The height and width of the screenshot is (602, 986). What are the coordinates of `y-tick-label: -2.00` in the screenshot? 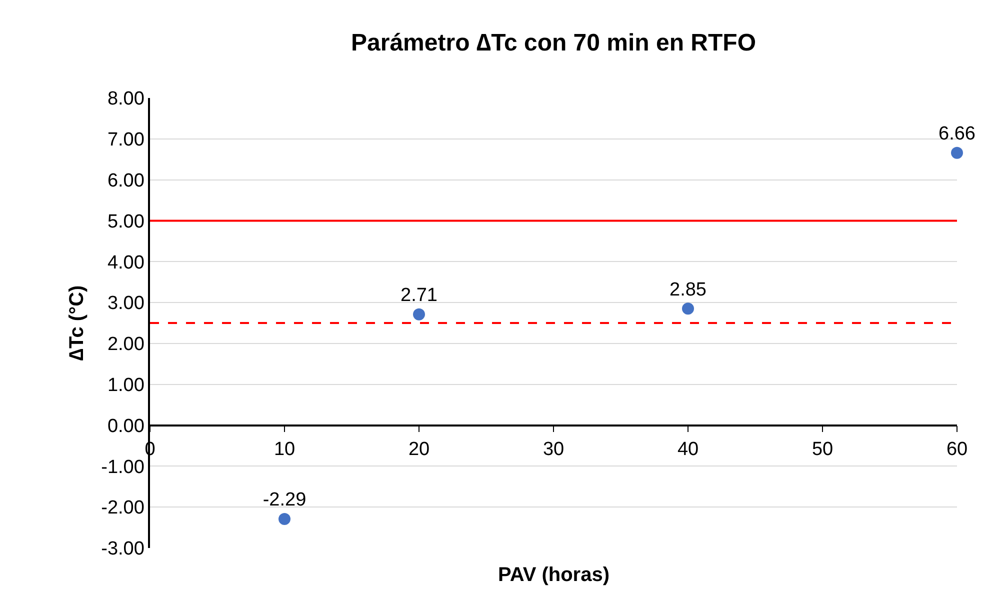 It's located at (122, 508).